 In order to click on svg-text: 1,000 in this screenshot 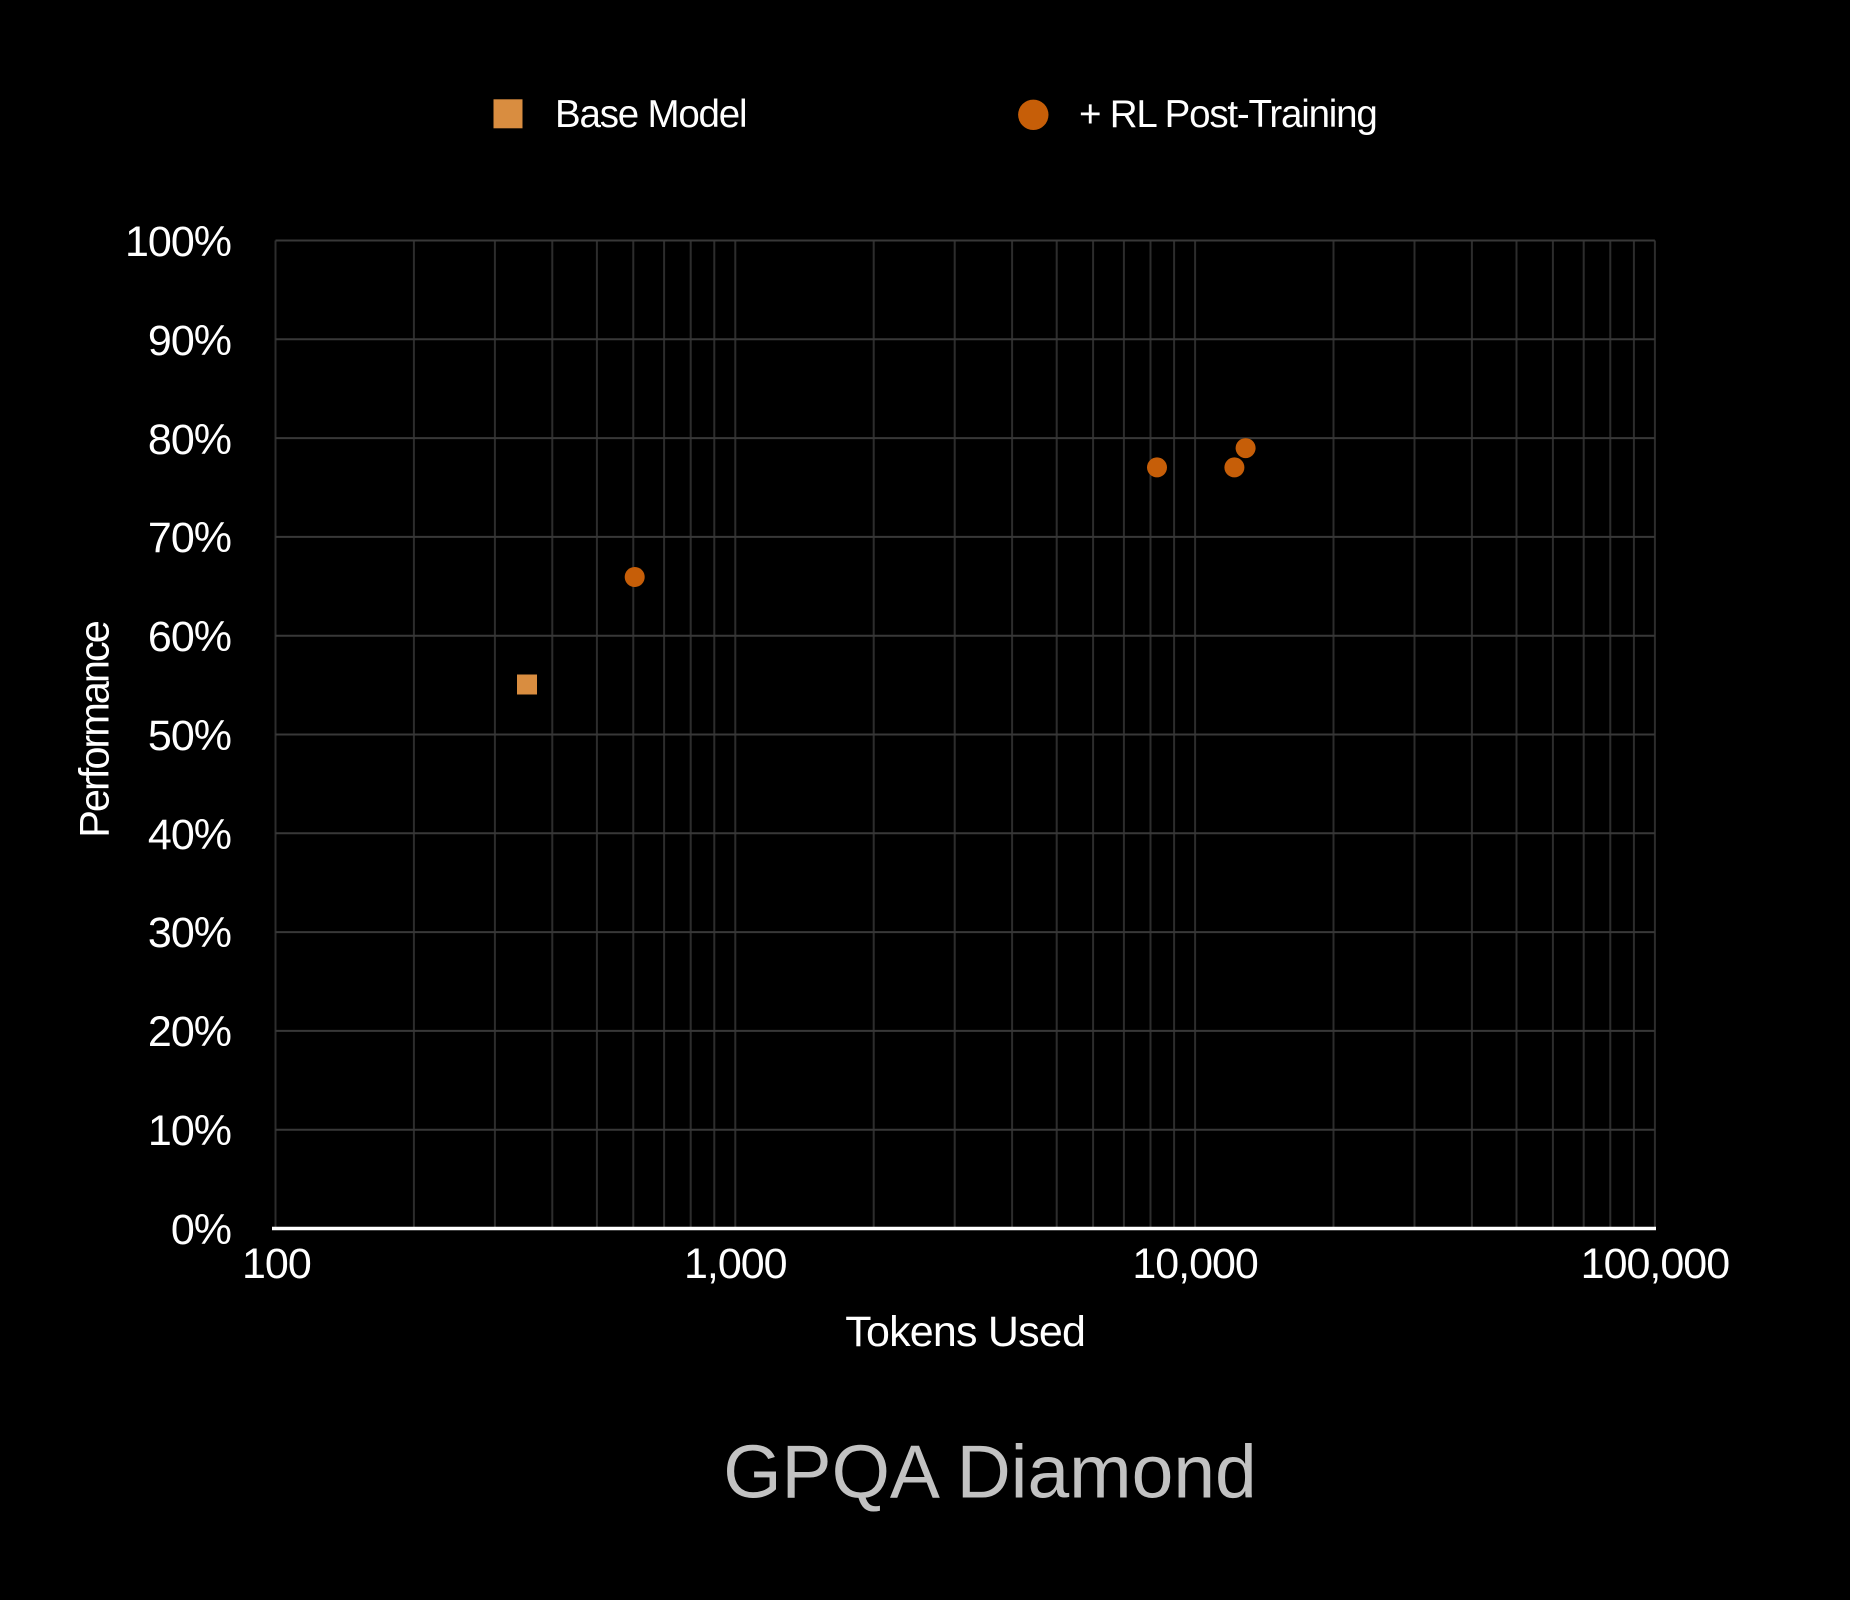, I will do `click(735, 1264)`.